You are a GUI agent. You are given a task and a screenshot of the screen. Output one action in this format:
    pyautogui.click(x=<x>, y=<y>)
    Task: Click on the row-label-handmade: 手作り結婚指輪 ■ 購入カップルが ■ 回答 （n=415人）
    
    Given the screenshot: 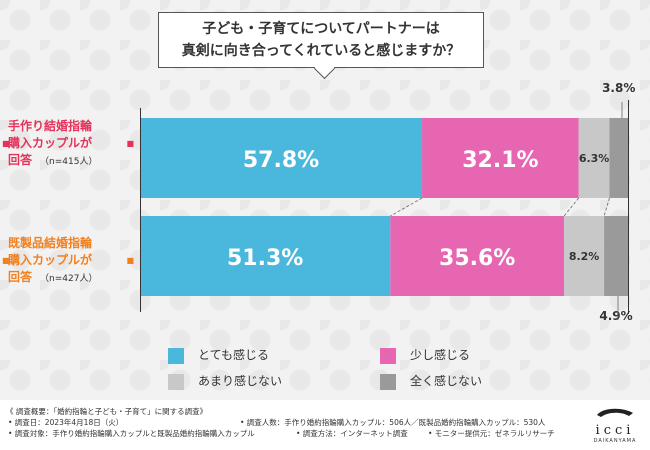 What is the action you would take?
    pyautogui.click(x=68, y=144)
    